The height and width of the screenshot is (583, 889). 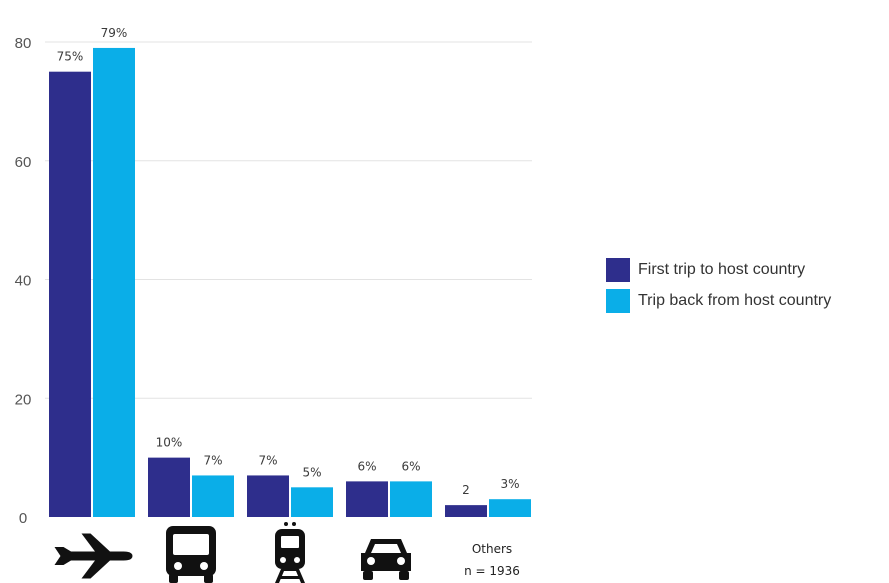 I want to click on train-icon, so click(x=290, y=552).